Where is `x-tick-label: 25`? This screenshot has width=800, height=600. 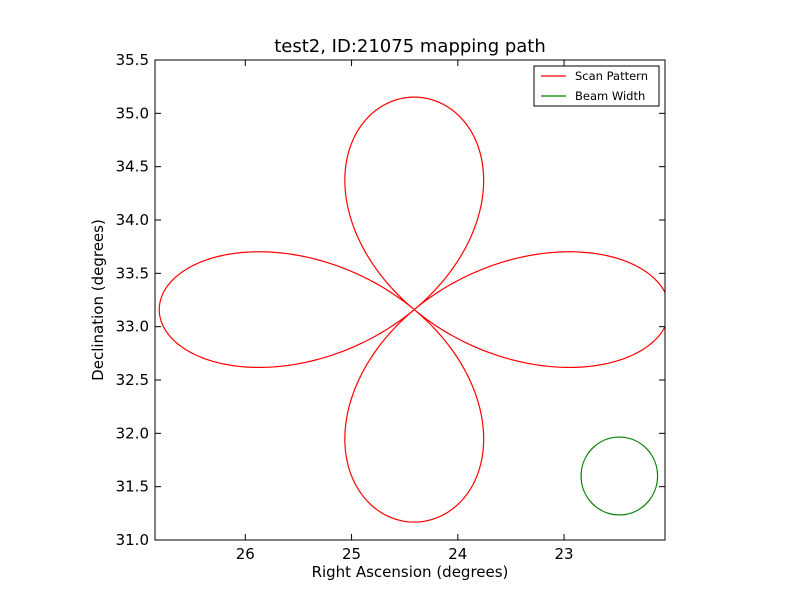 x-tick-label: 25 is located at coordinates (351, 554).